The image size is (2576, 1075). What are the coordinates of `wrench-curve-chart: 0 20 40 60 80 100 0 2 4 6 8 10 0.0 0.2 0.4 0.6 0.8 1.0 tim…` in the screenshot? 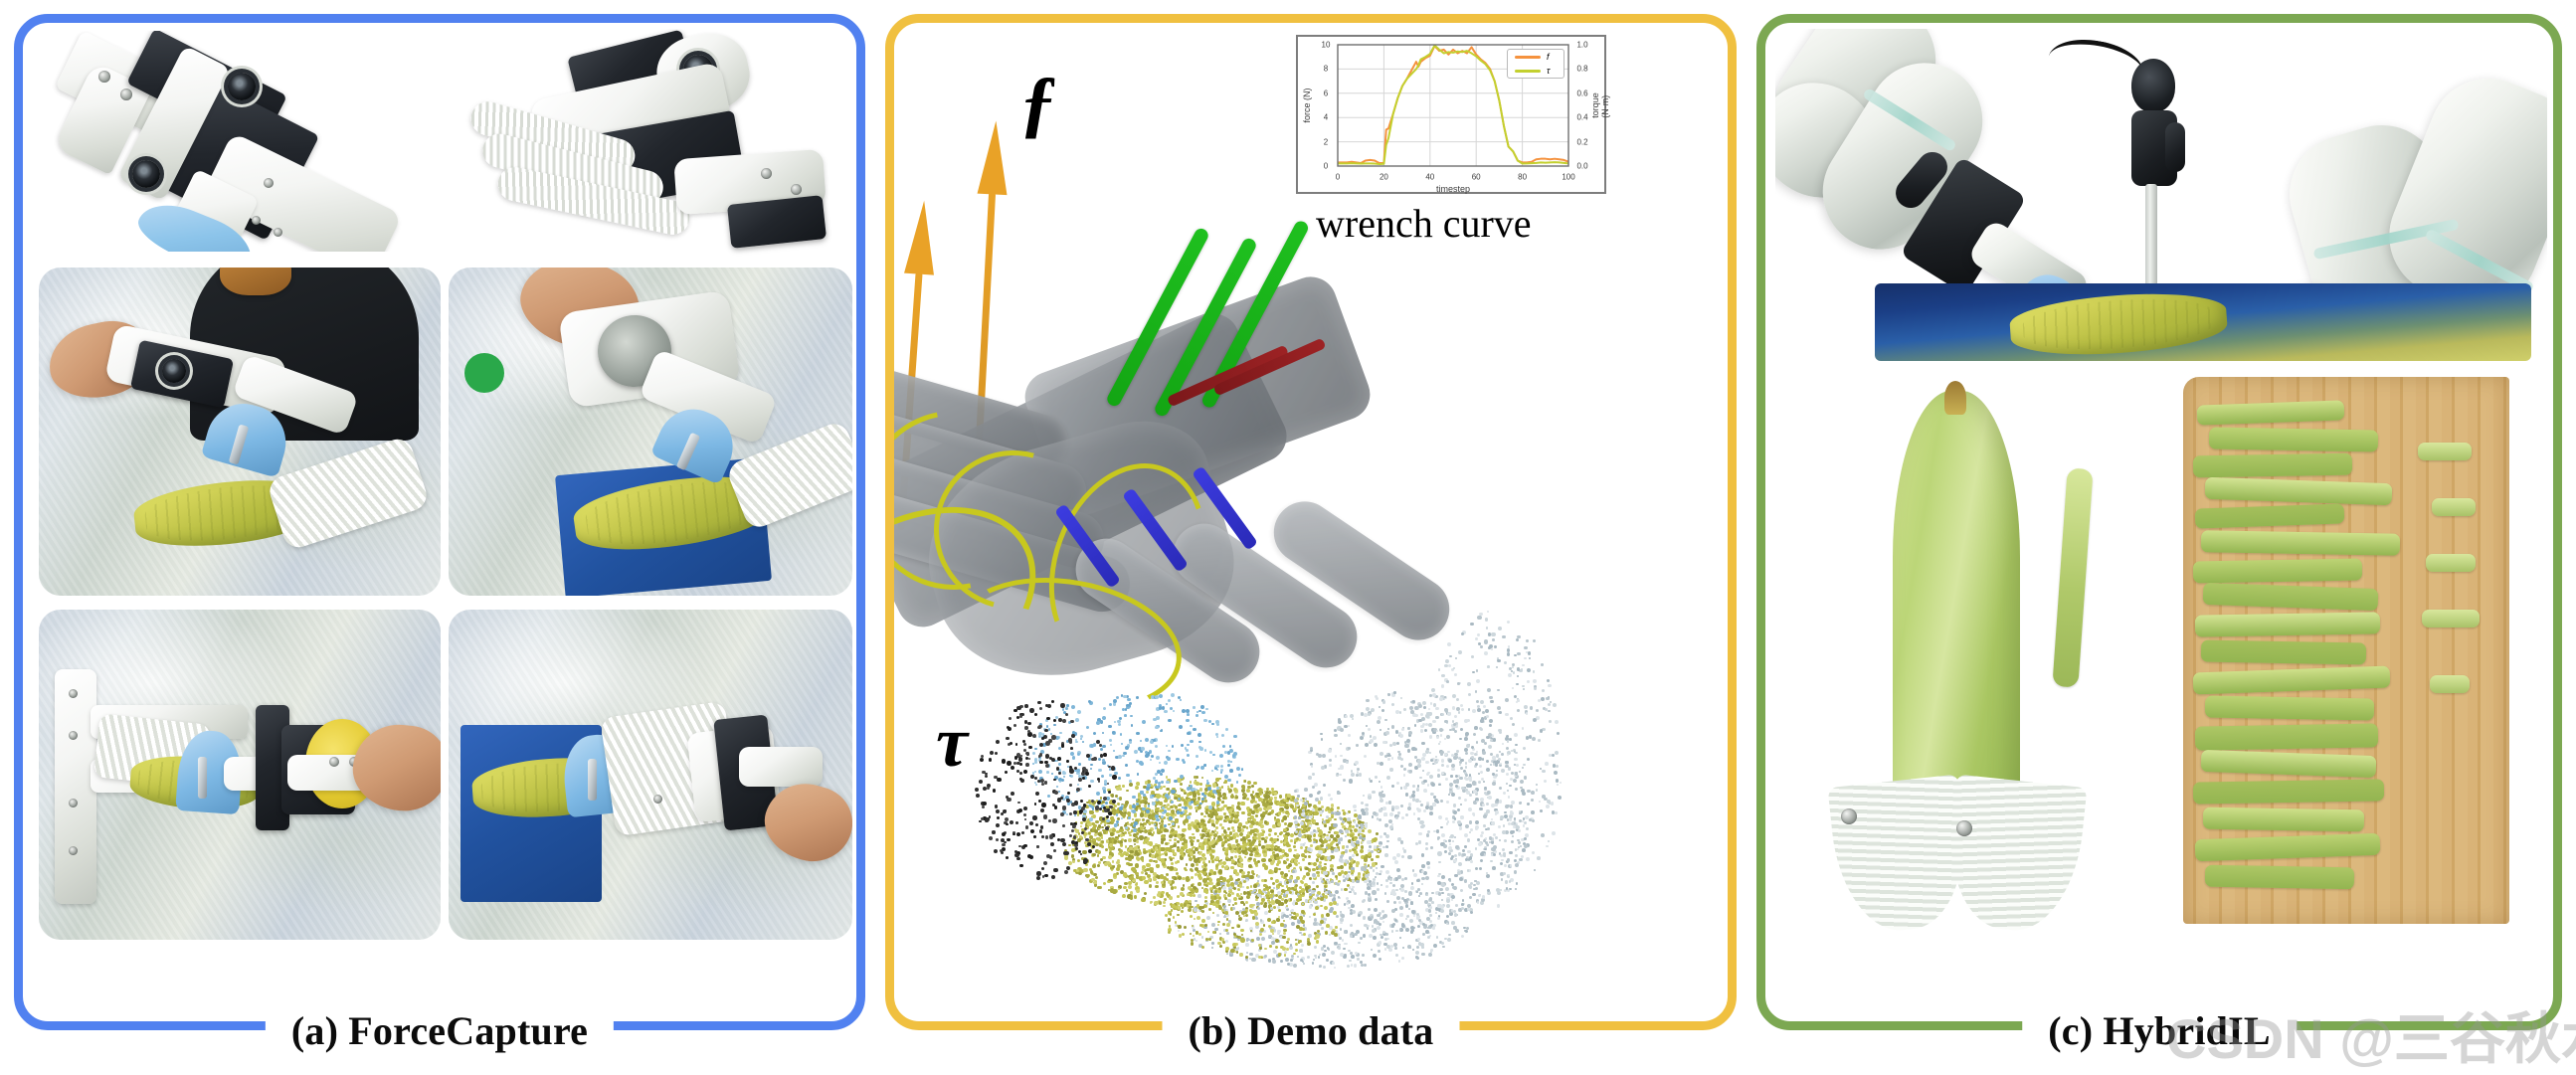 It's located at (1453, 114).